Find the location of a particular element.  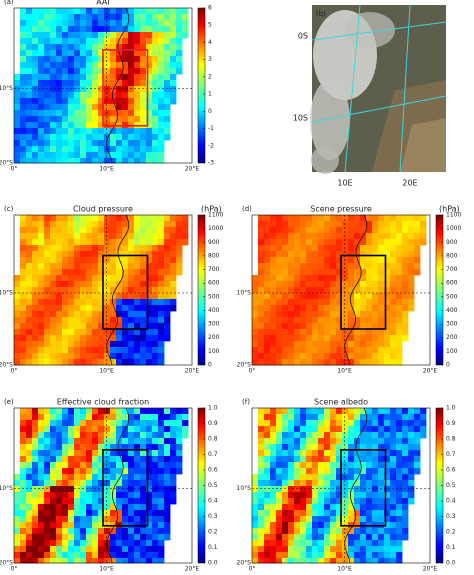

colorbar-tick-label: 100 is located at coordinates (452, 351).